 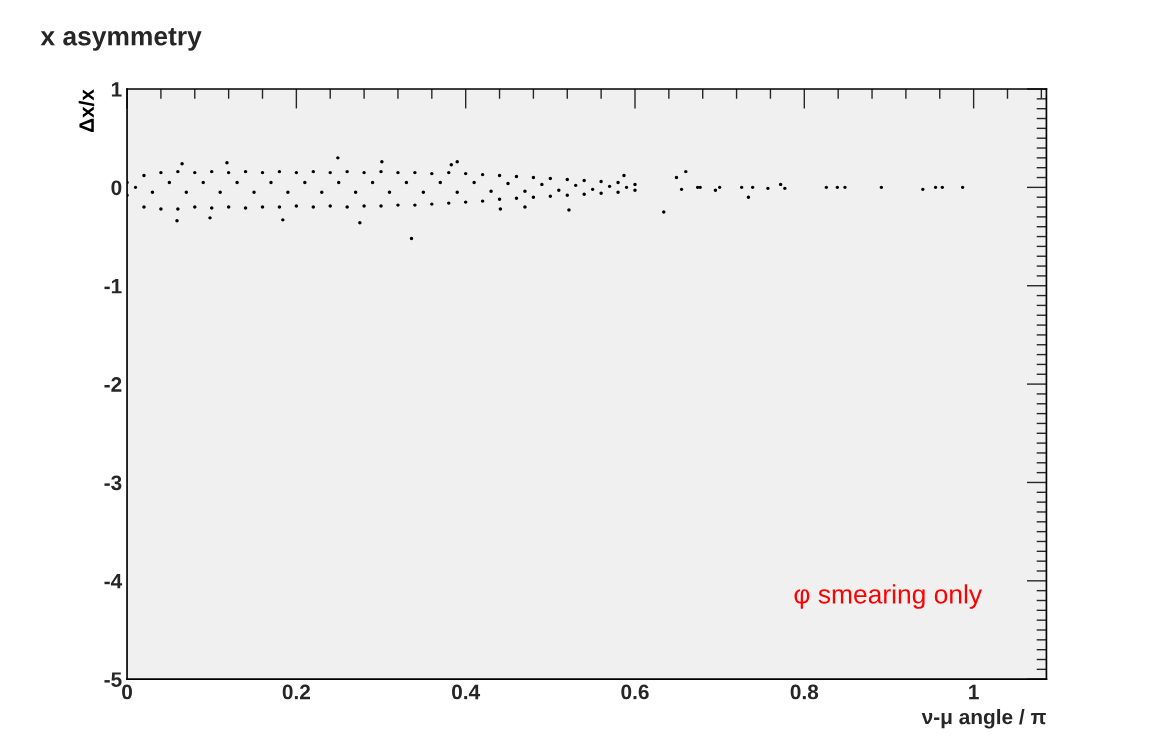 I want to click on x-axis-title: ν-μ angle / π, so click(x=983, y=719).